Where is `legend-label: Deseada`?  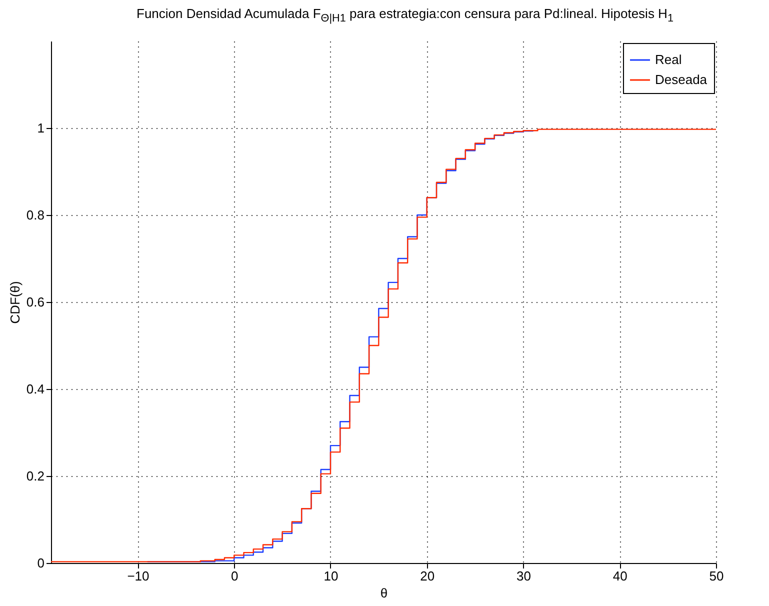 legend-label: Deseada is located at coordinates (681, 79).